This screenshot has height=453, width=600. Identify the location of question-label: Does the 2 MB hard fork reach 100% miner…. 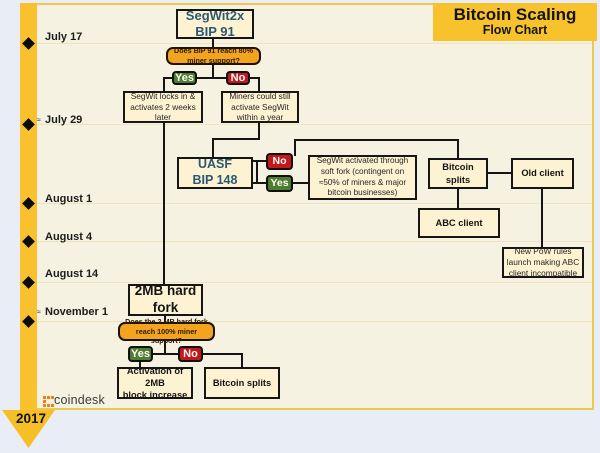
(166, 331).